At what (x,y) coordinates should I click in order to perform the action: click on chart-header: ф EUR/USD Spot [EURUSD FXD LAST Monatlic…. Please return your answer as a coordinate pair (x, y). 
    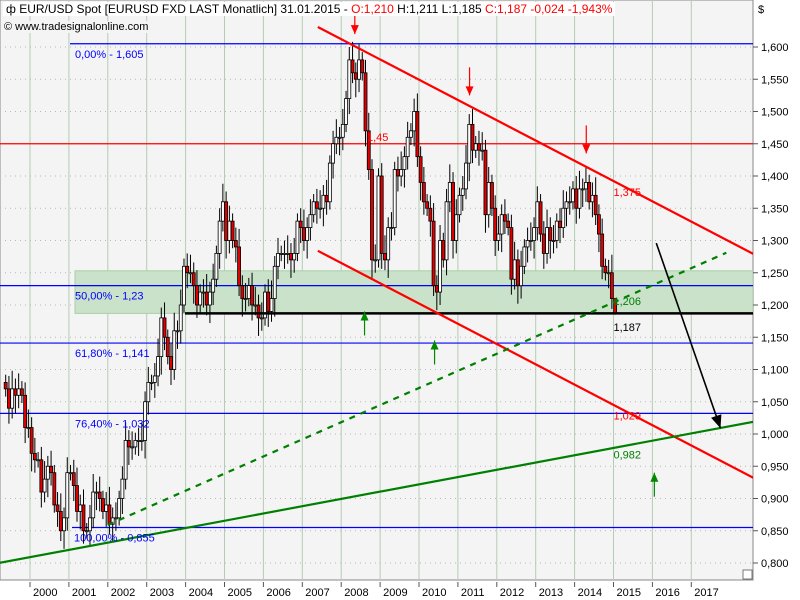
    Looking at the image, I should click on (309, 9).